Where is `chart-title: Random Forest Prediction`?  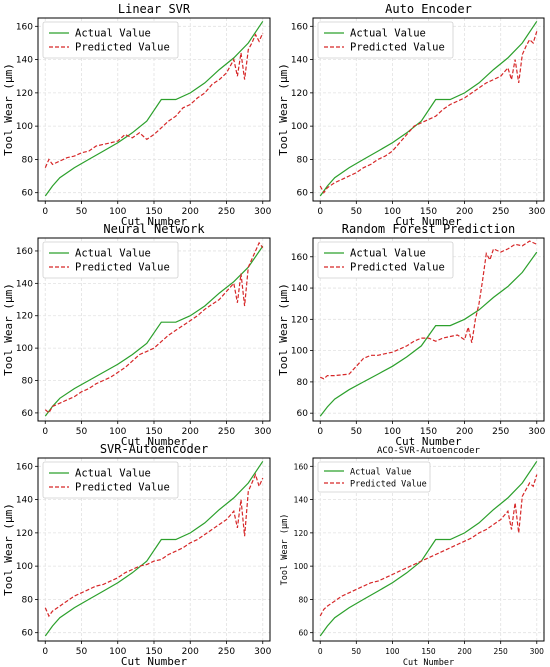 chart-title: Random Forest Prediction is located at coordinates (428, 229).